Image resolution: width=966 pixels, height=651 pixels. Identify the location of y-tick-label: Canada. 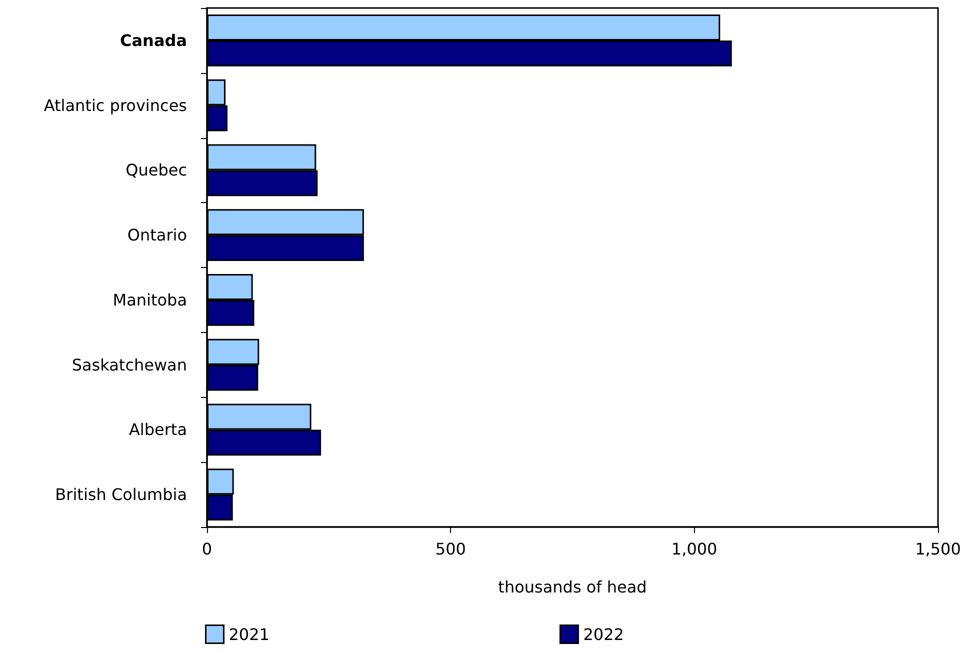
(153, 40).